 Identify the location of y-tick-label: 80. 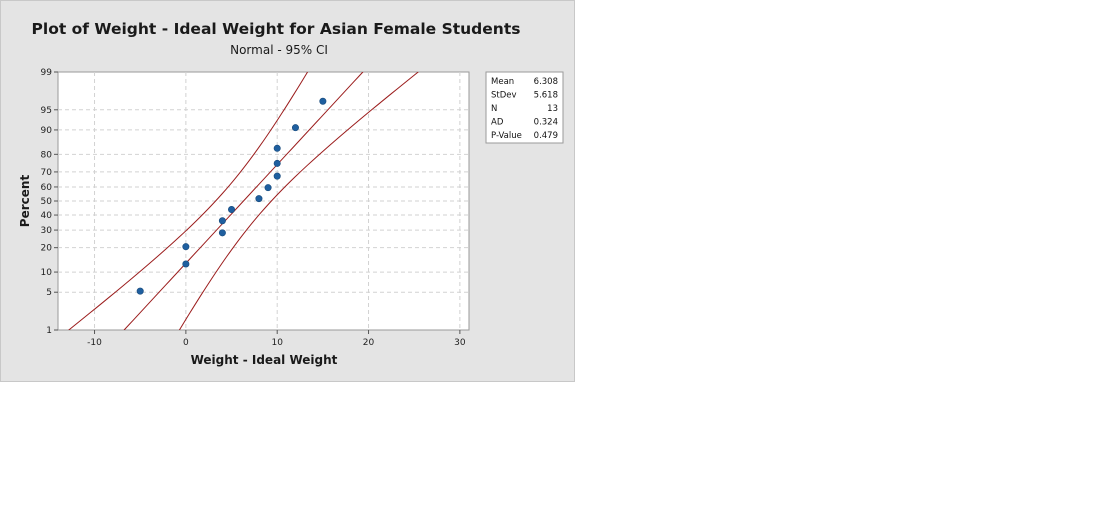
(47, 155).